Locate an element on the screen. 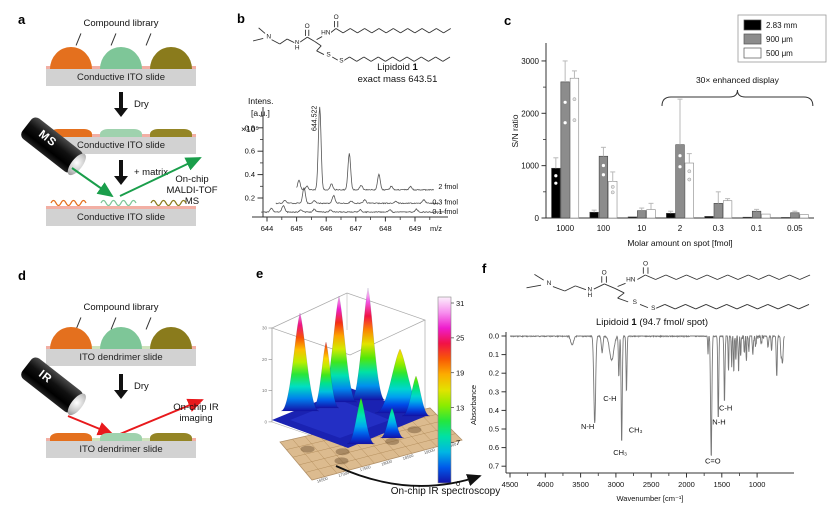 This screenshot has height=508, width=831. maldi-beam-arrows is located at coordinates (136, 177).